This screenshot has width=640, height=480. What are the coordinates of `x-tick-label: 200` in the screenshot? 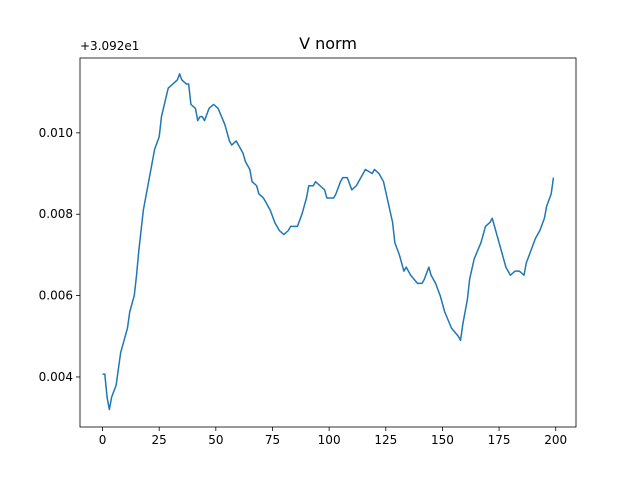 It's located at (555, 440).